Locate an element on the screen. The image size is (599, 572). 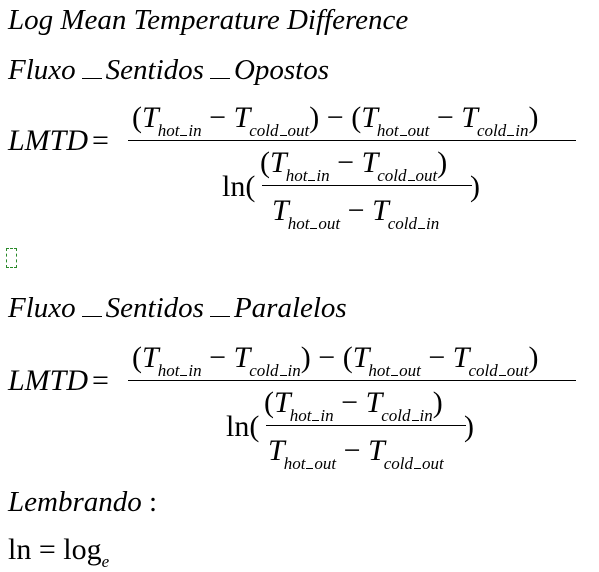
heading-word: Opostos is located at coordinates (281, 70).